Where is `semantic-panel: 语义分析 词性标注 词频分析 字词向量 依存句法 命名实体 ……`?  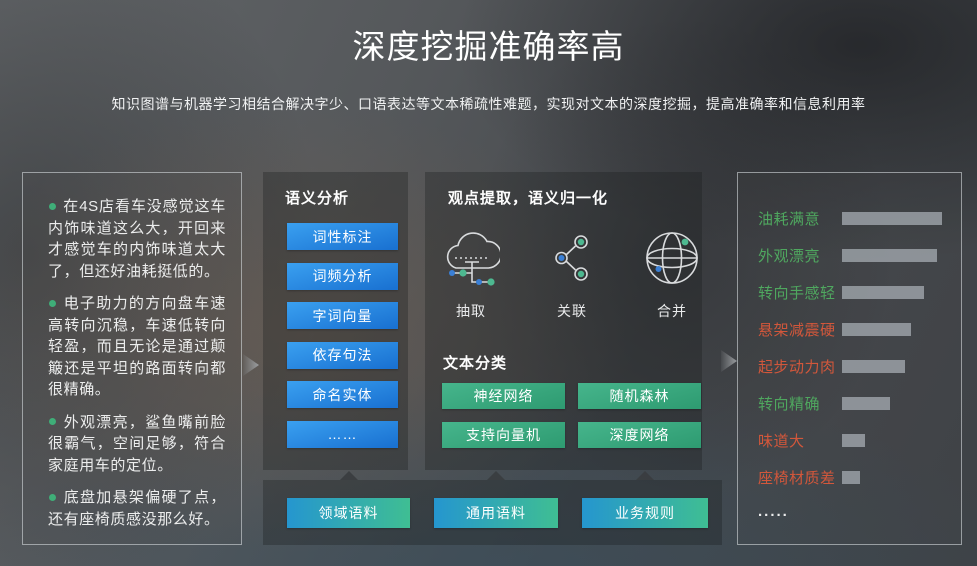 semantic-panel: 语义分析 词性标注 词频分析 字词向量 依存句法 命名实体 …… is located at coordinates (335, 321).